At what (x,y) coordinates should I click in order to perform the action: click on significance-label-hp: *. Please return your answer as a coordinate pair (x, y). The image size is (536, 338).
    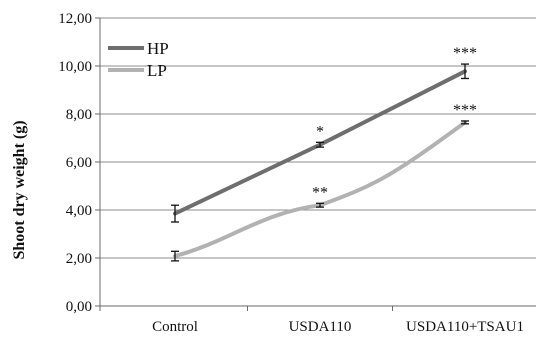
    Looking at the image, I should click on (320, 131).